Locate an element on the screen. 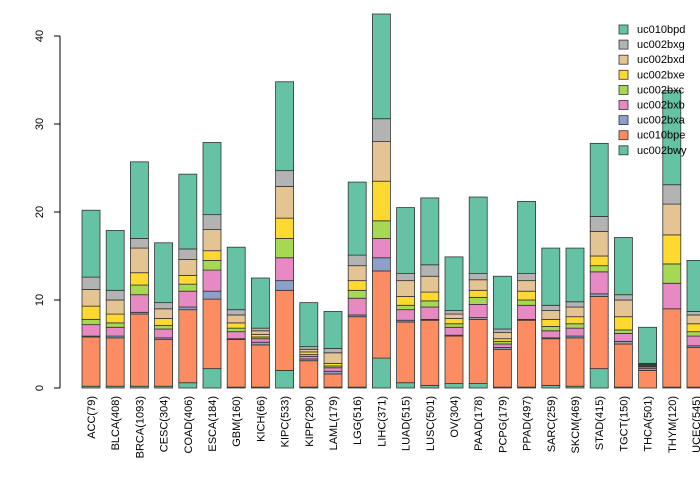 The image size is (700, 480). bar-stack-kich is located at coordinates (260, 333).